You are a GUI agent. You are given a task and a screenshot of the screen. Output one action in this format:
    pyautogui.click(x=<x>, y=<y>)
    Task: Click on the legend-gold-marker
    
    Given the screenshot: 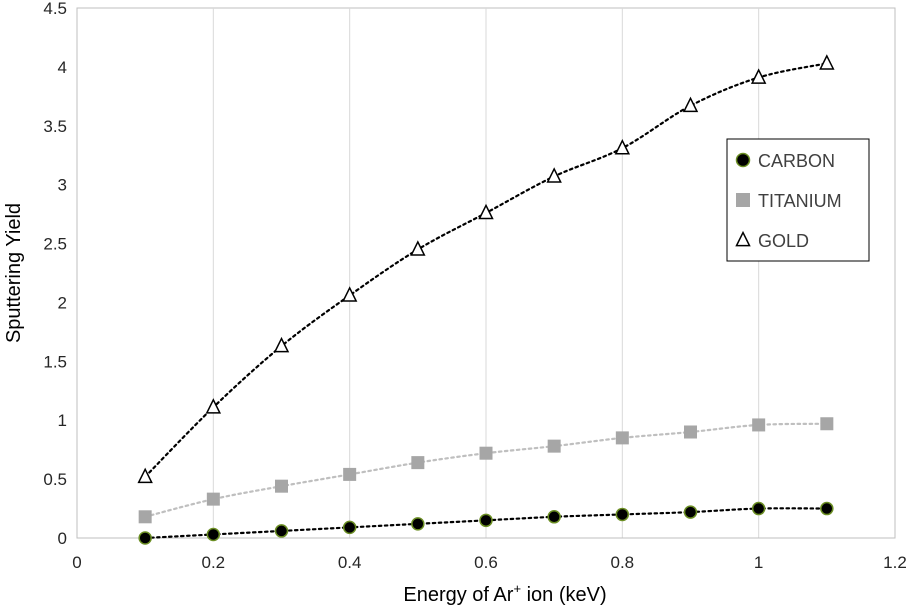 What is the action you would take?
    pyautogui.click(x=743, y=238)
    